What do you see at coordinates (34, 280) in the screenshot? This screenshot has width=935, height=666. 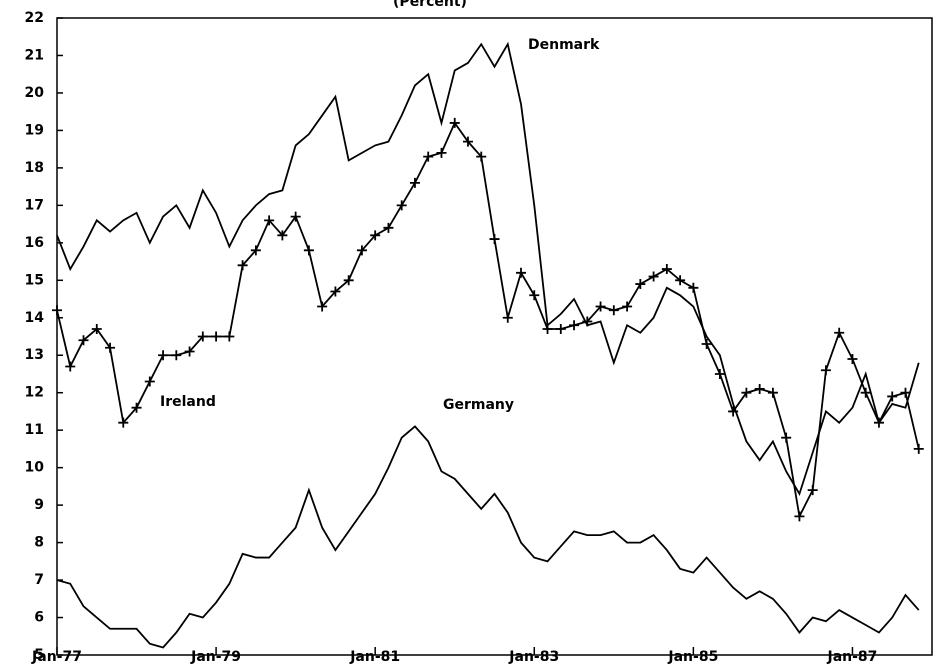 I see `y-tick-label: 15` at bounding box center [34, 280].